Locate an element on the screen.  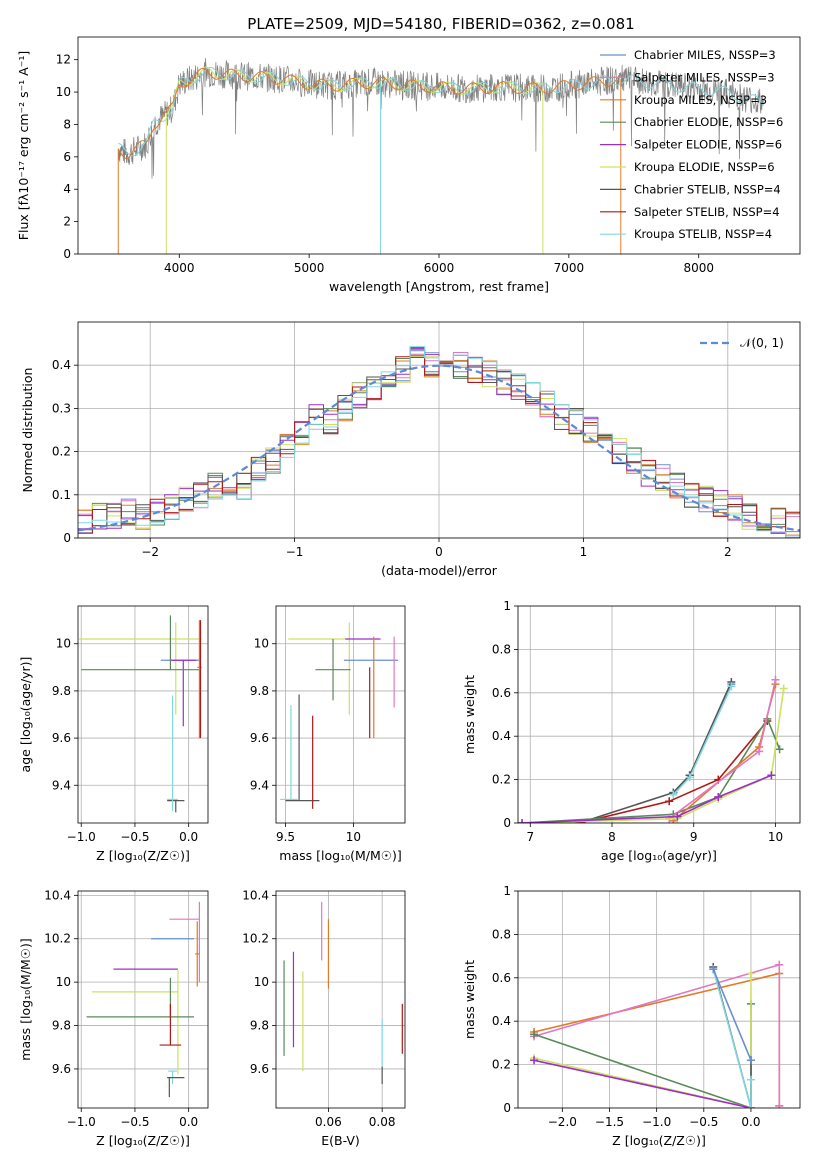
legend-label: Kroupa STELIB, NSSP=4 is located at coordinates (703, 234).